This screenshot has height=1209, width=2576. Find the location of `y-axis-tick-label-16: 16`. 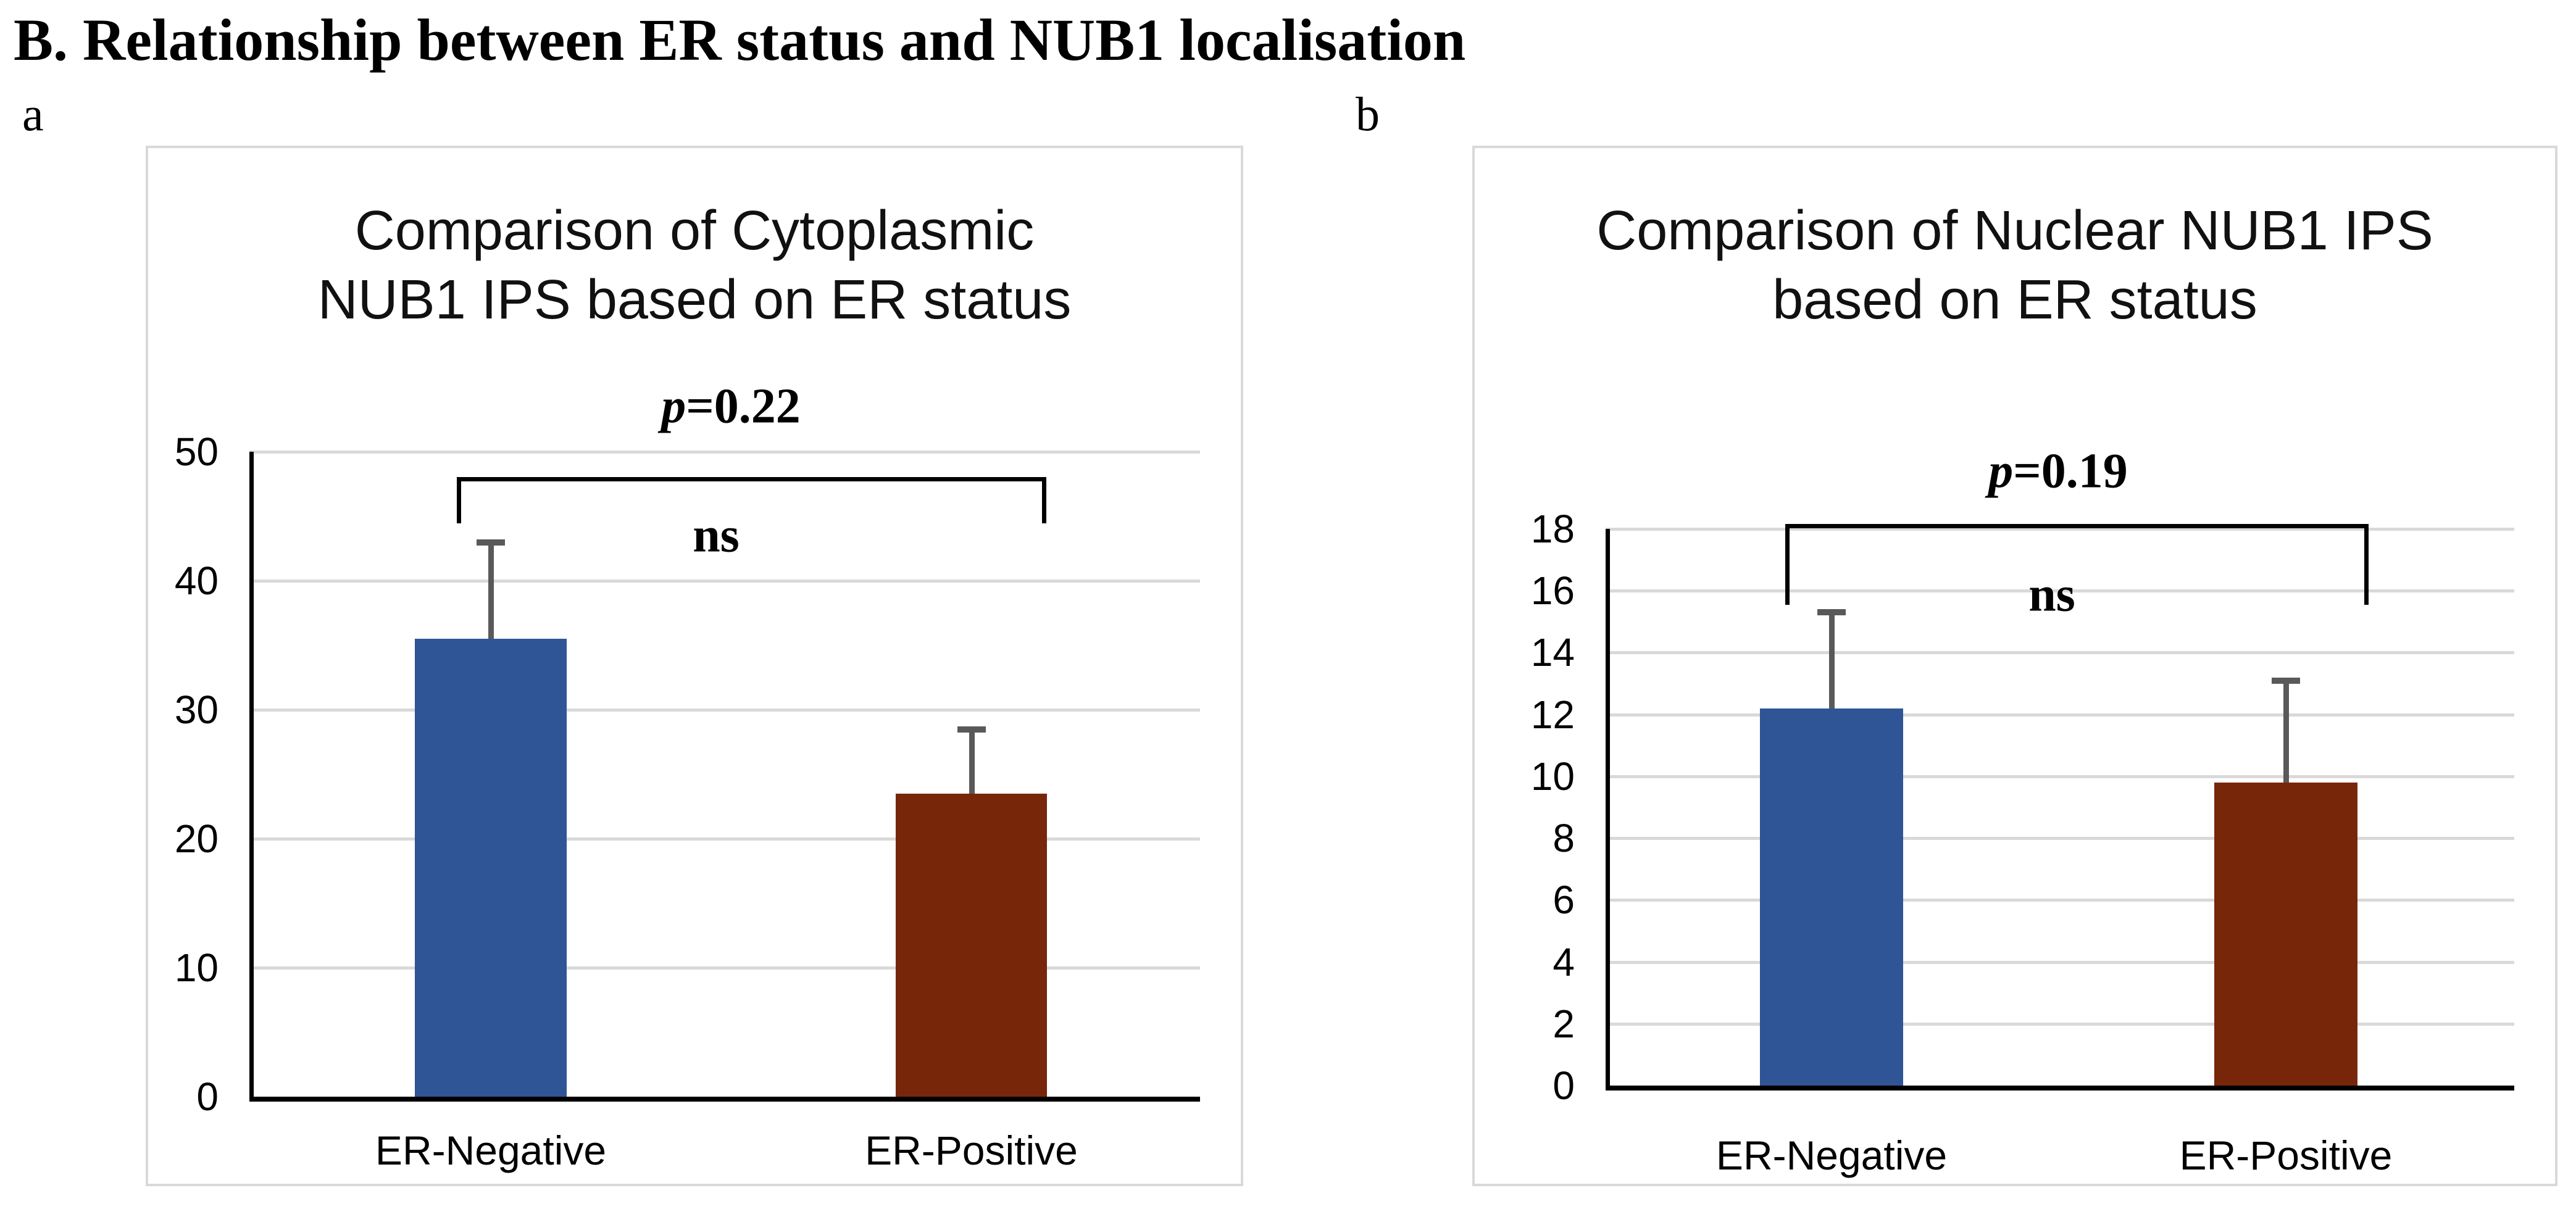

y-axis-tick-label-16: 16 is located at coordinates (1552, 590).